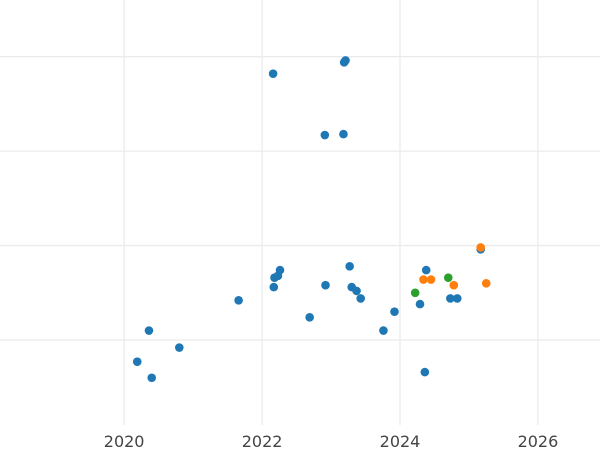 This screenshot has height=450, width=600. Describe the element at coordinates (400, 441) in the screenshot. I see `x-tick-label: 2024` at that location.